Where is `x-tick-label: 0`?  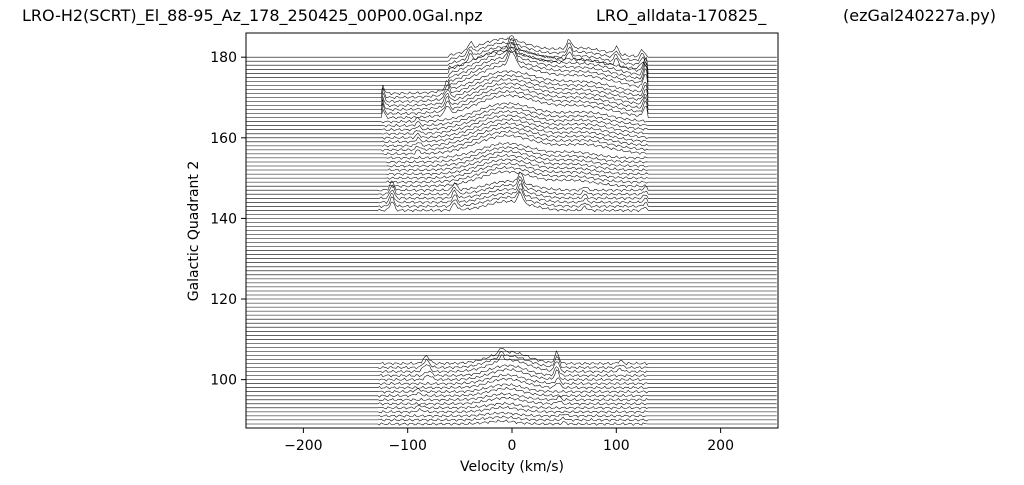 x-tick-label: 0 is located at coordinates (512, 446).